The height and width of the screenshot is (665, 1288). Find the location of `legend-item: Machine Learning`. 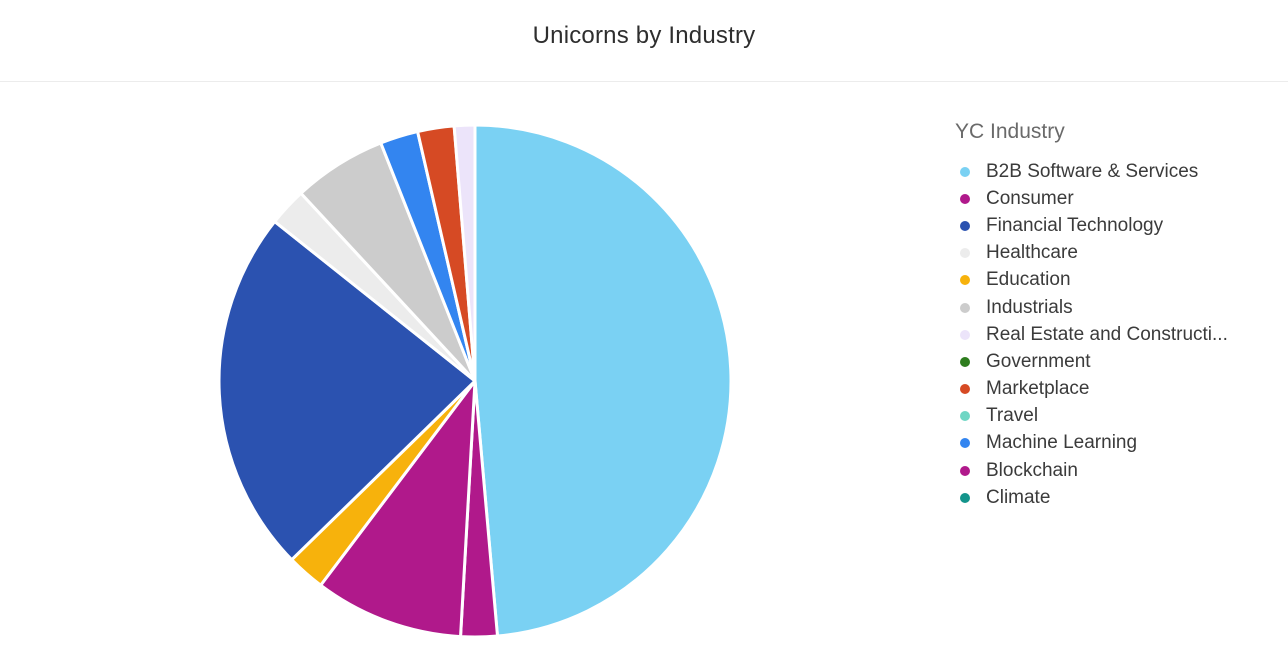

legend-item: Machine Learning is located at coordinates (1115, 443).